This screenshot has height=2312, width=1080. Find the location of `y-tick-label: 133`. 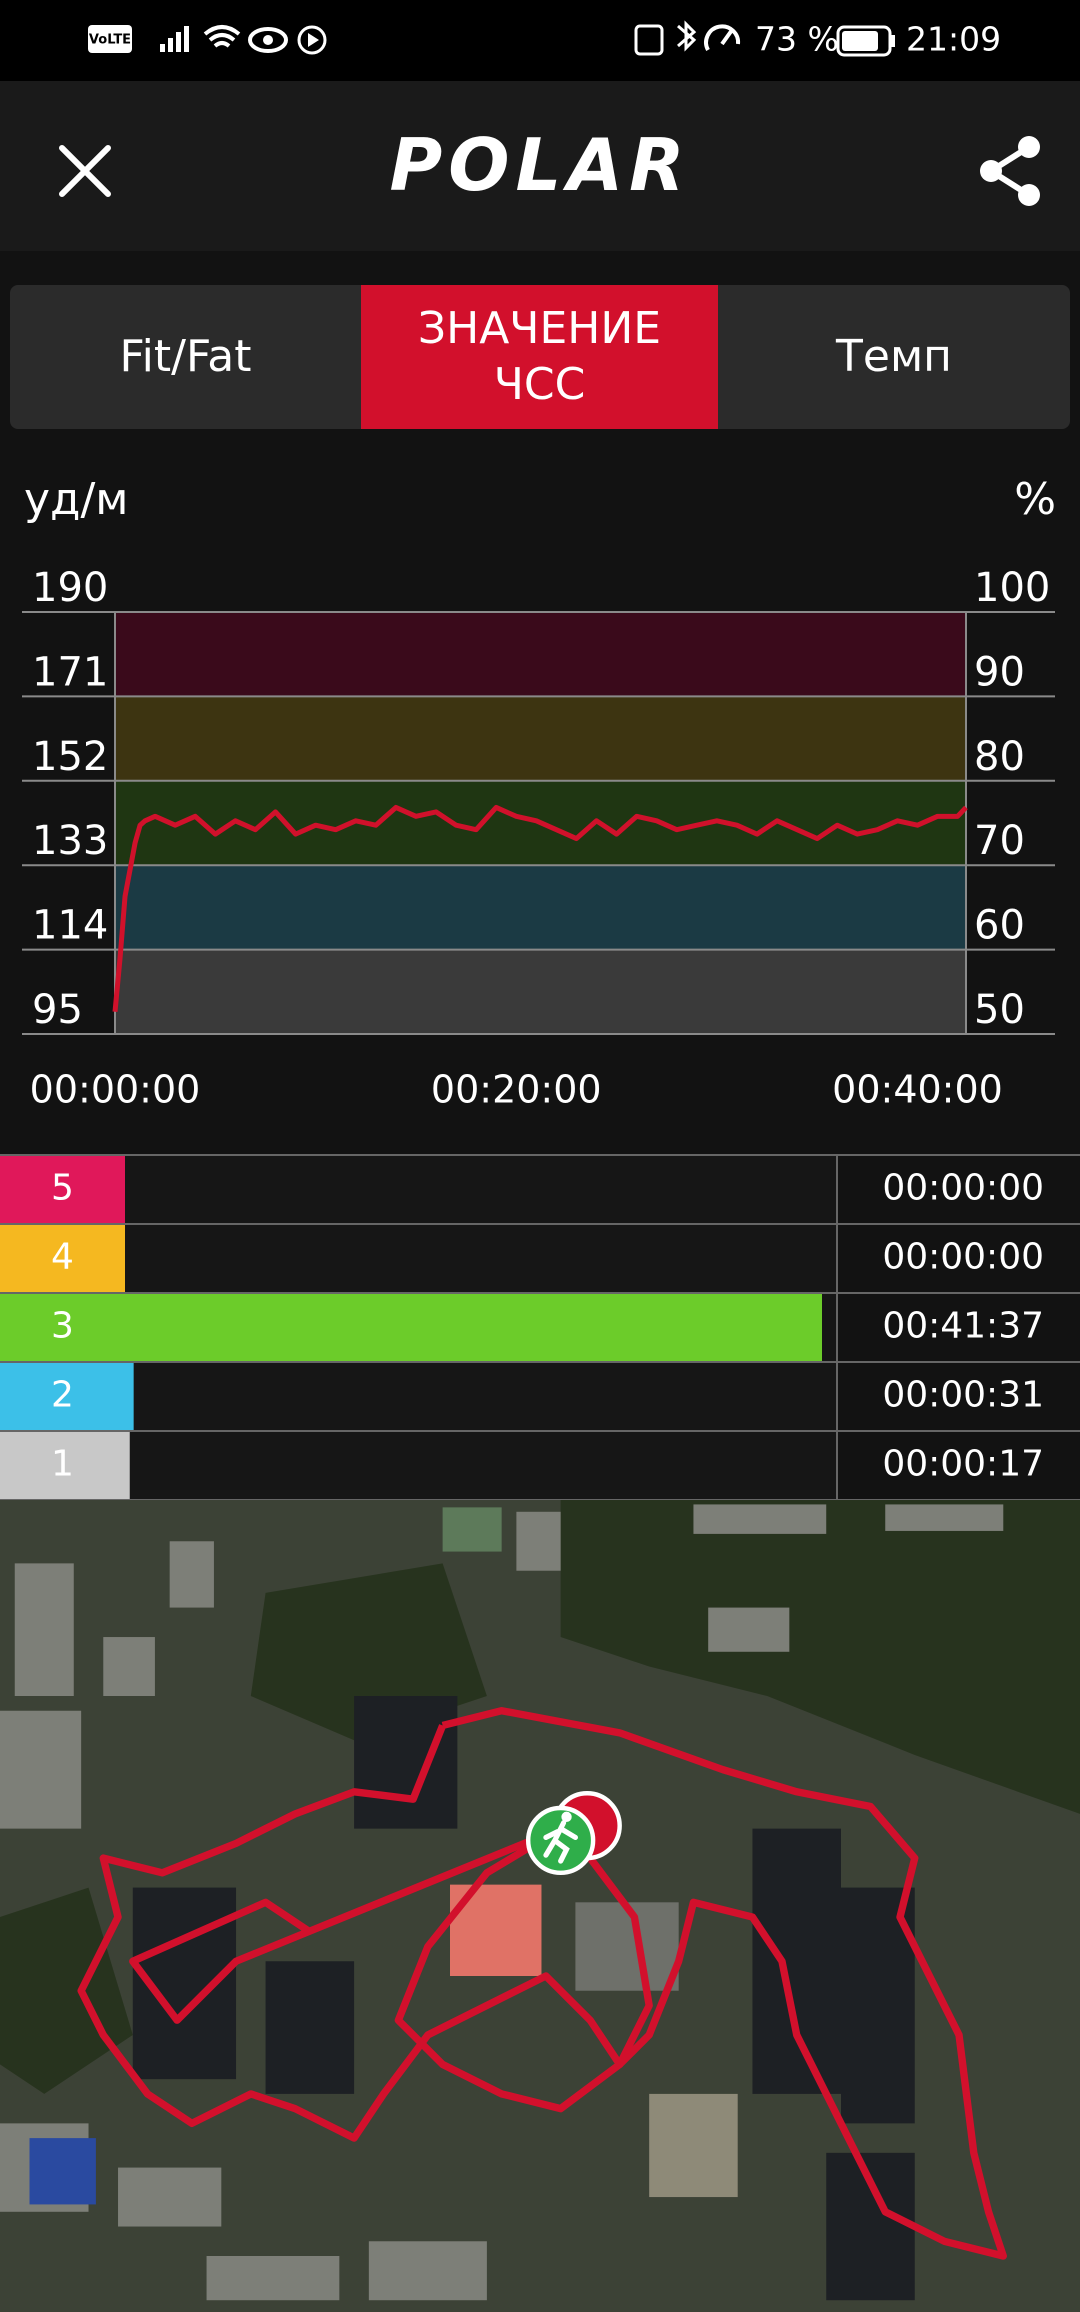

y-tick-label: 133 is located at coordinates (70, 841).